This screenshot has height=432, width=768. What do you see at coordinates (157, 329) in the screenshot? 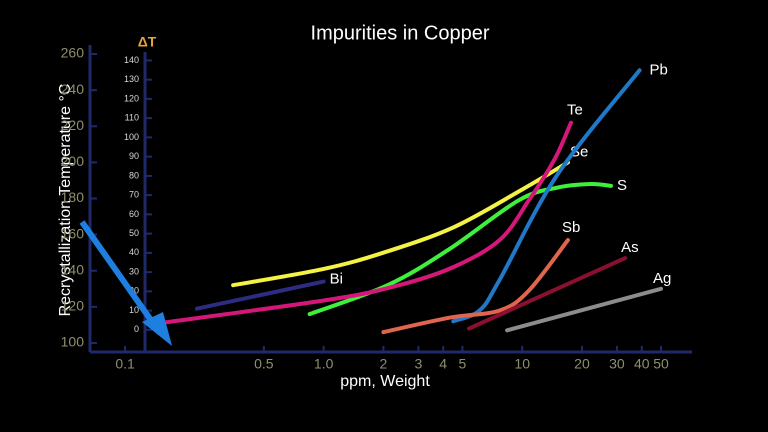
I see `arrow-head` at bounding box center [157, 329].